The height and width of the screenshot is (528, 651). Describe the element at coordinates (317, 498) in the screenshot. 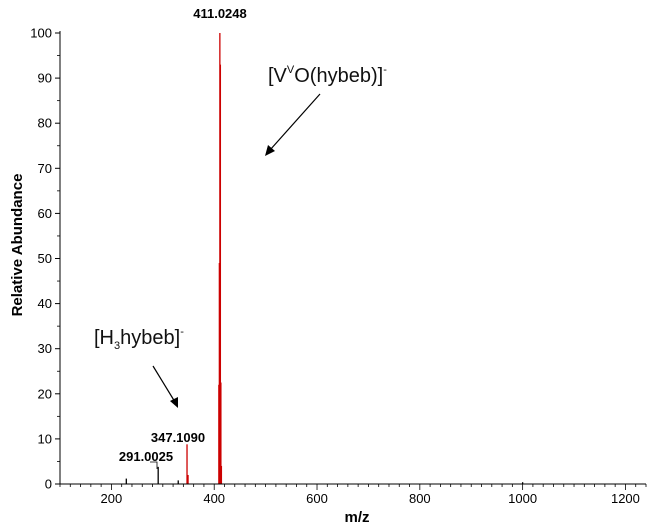

I see `x-tick-label: 600` at that location.